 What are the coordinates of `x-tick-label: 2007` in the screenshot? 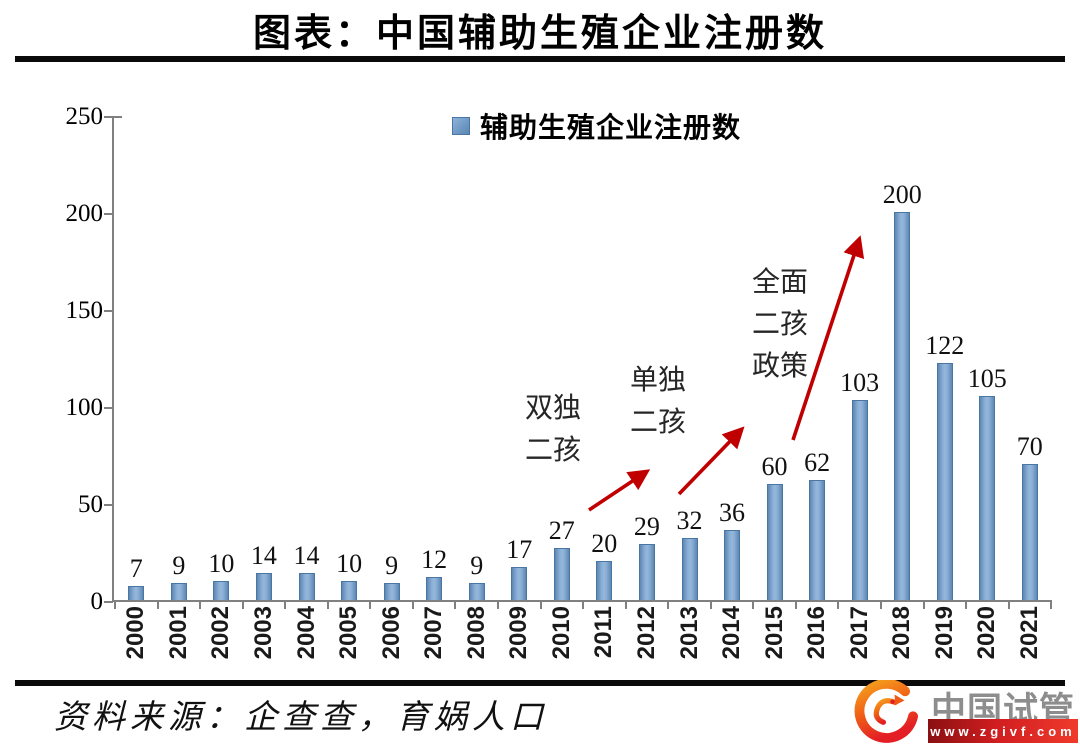 It's located at (434, 633).